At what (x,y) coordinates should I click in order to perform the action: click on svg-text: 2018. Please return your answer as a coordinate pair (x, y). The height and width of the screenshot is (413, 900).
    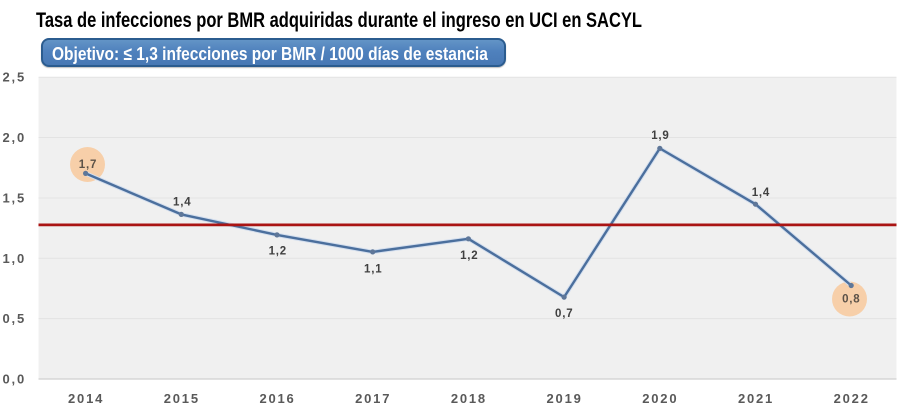
    Looking at the image, I should click on (469, 398).